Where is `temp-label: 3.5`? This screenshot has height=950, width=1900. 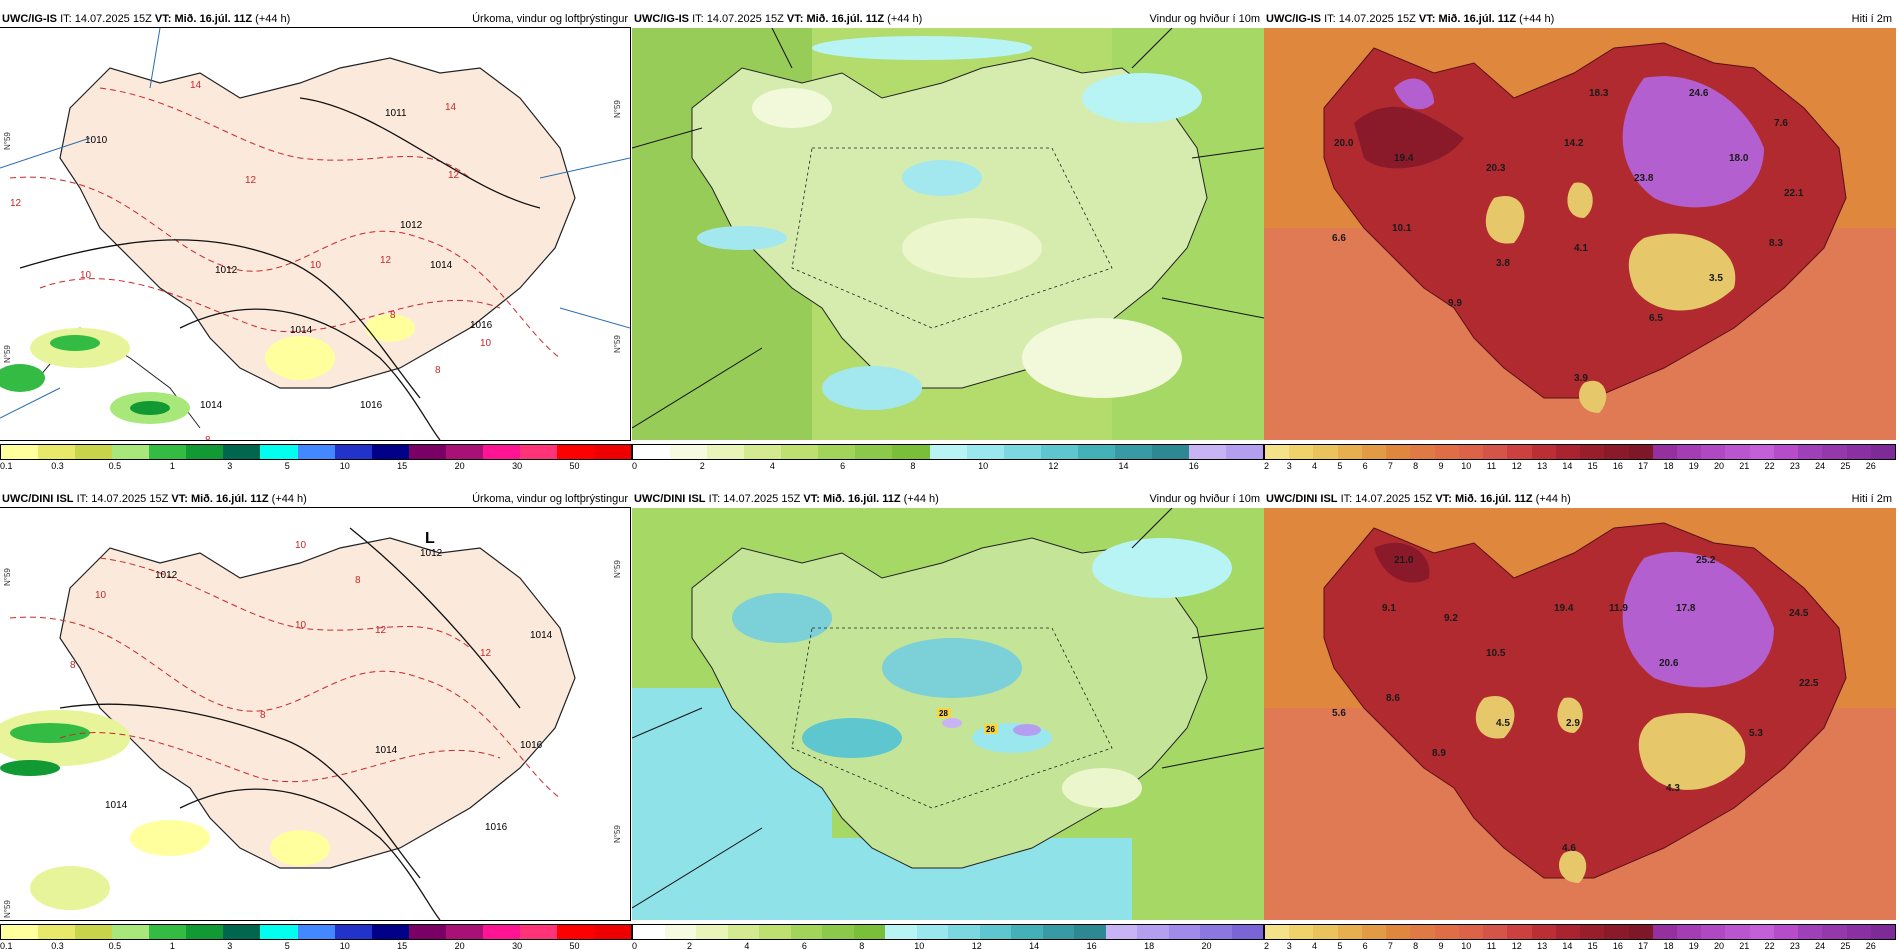 temp-label: 3.5 is located at coordinates (1716, 278).